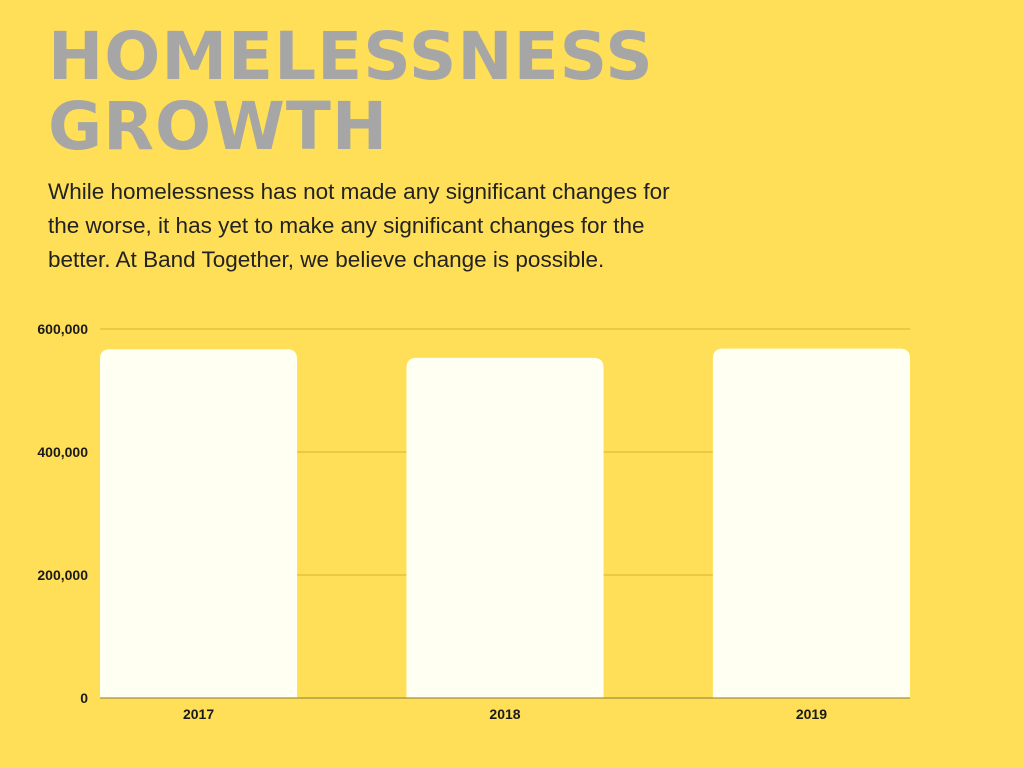  Describe the element at coordinates (62, 513) in the screenshot. I see `y-axis-tick-labels: 0 200,000 400,000 600,000` at that location.